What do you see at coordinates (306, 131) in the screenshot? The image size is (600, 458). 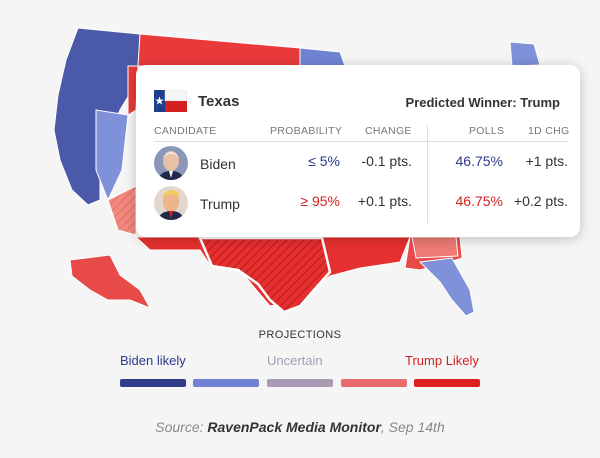 I see `header-probability: PROBABILITY` at bounding box center [306, 131].